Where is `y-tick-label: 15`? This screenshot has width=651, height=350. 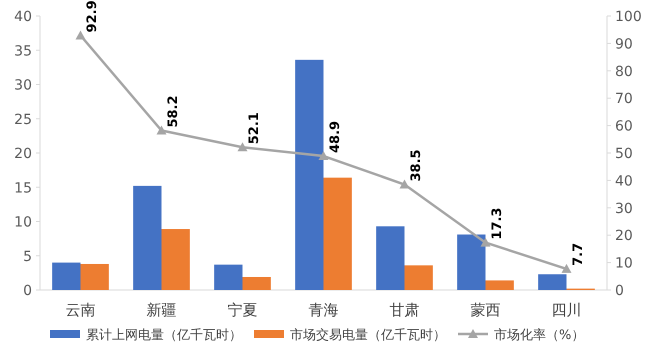 y-tick-label: 15 is located at coordinates (23, 188).